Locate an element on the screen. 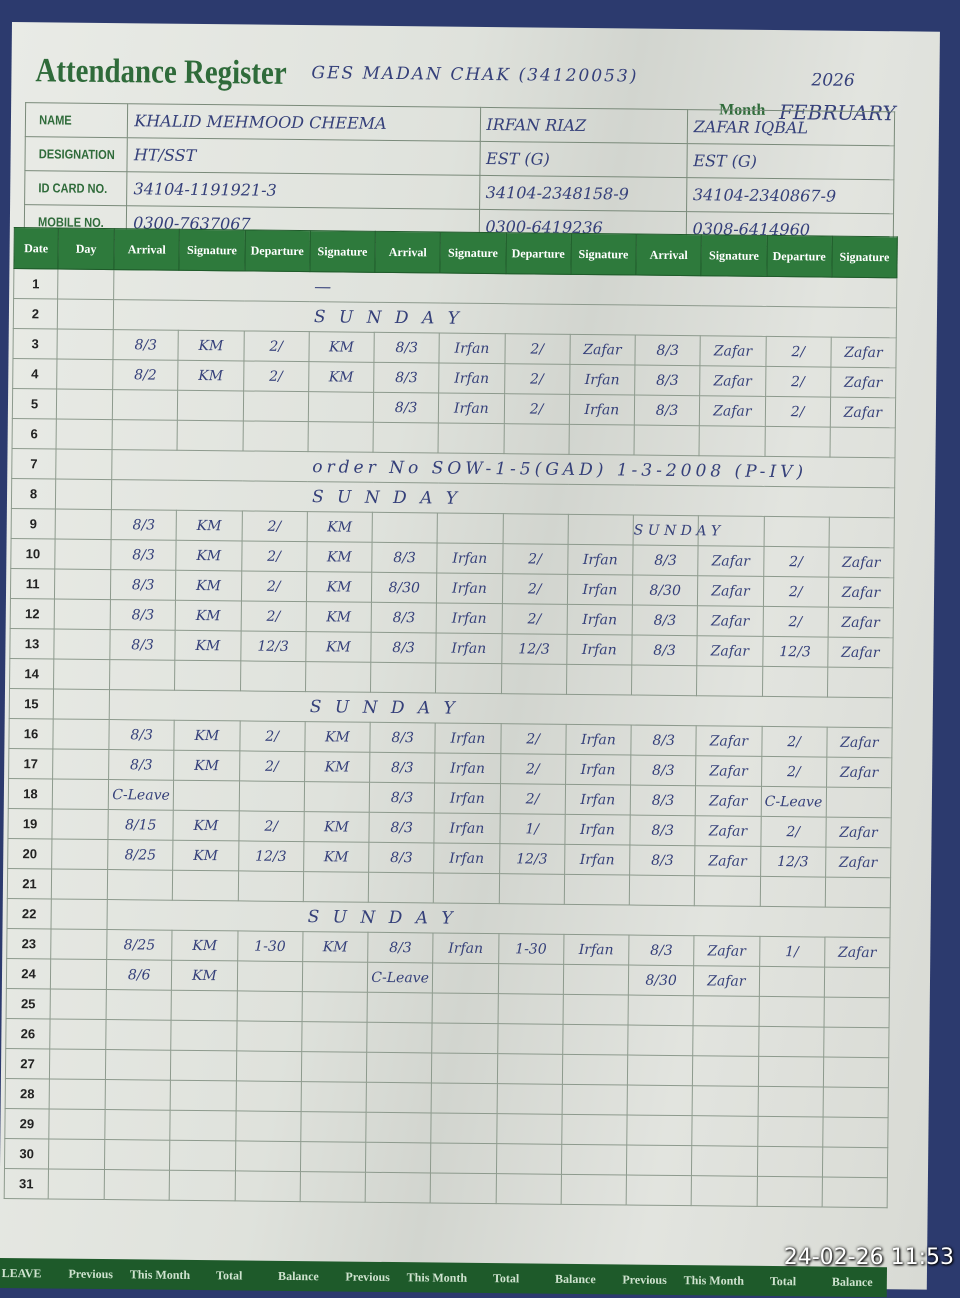  date-cell: 31 is located at coordinates (26, 1183).